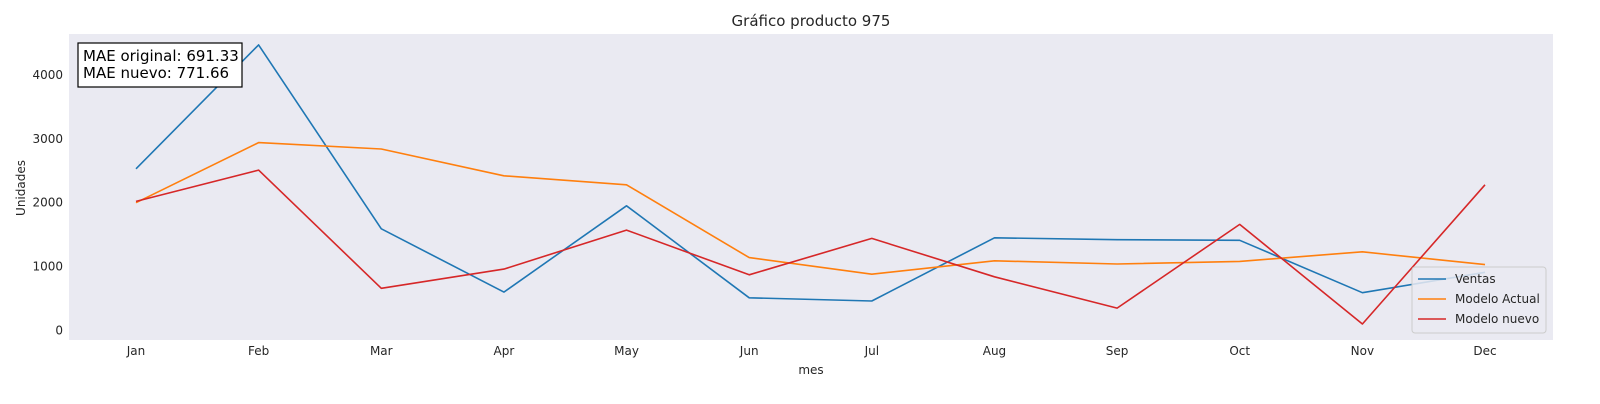 This screenshot has width=1600, height=404. What do you see at coordinates (381, 351) in the screenshot?
I see `x-tick-label: Mar` at bounding box center [381, 351].